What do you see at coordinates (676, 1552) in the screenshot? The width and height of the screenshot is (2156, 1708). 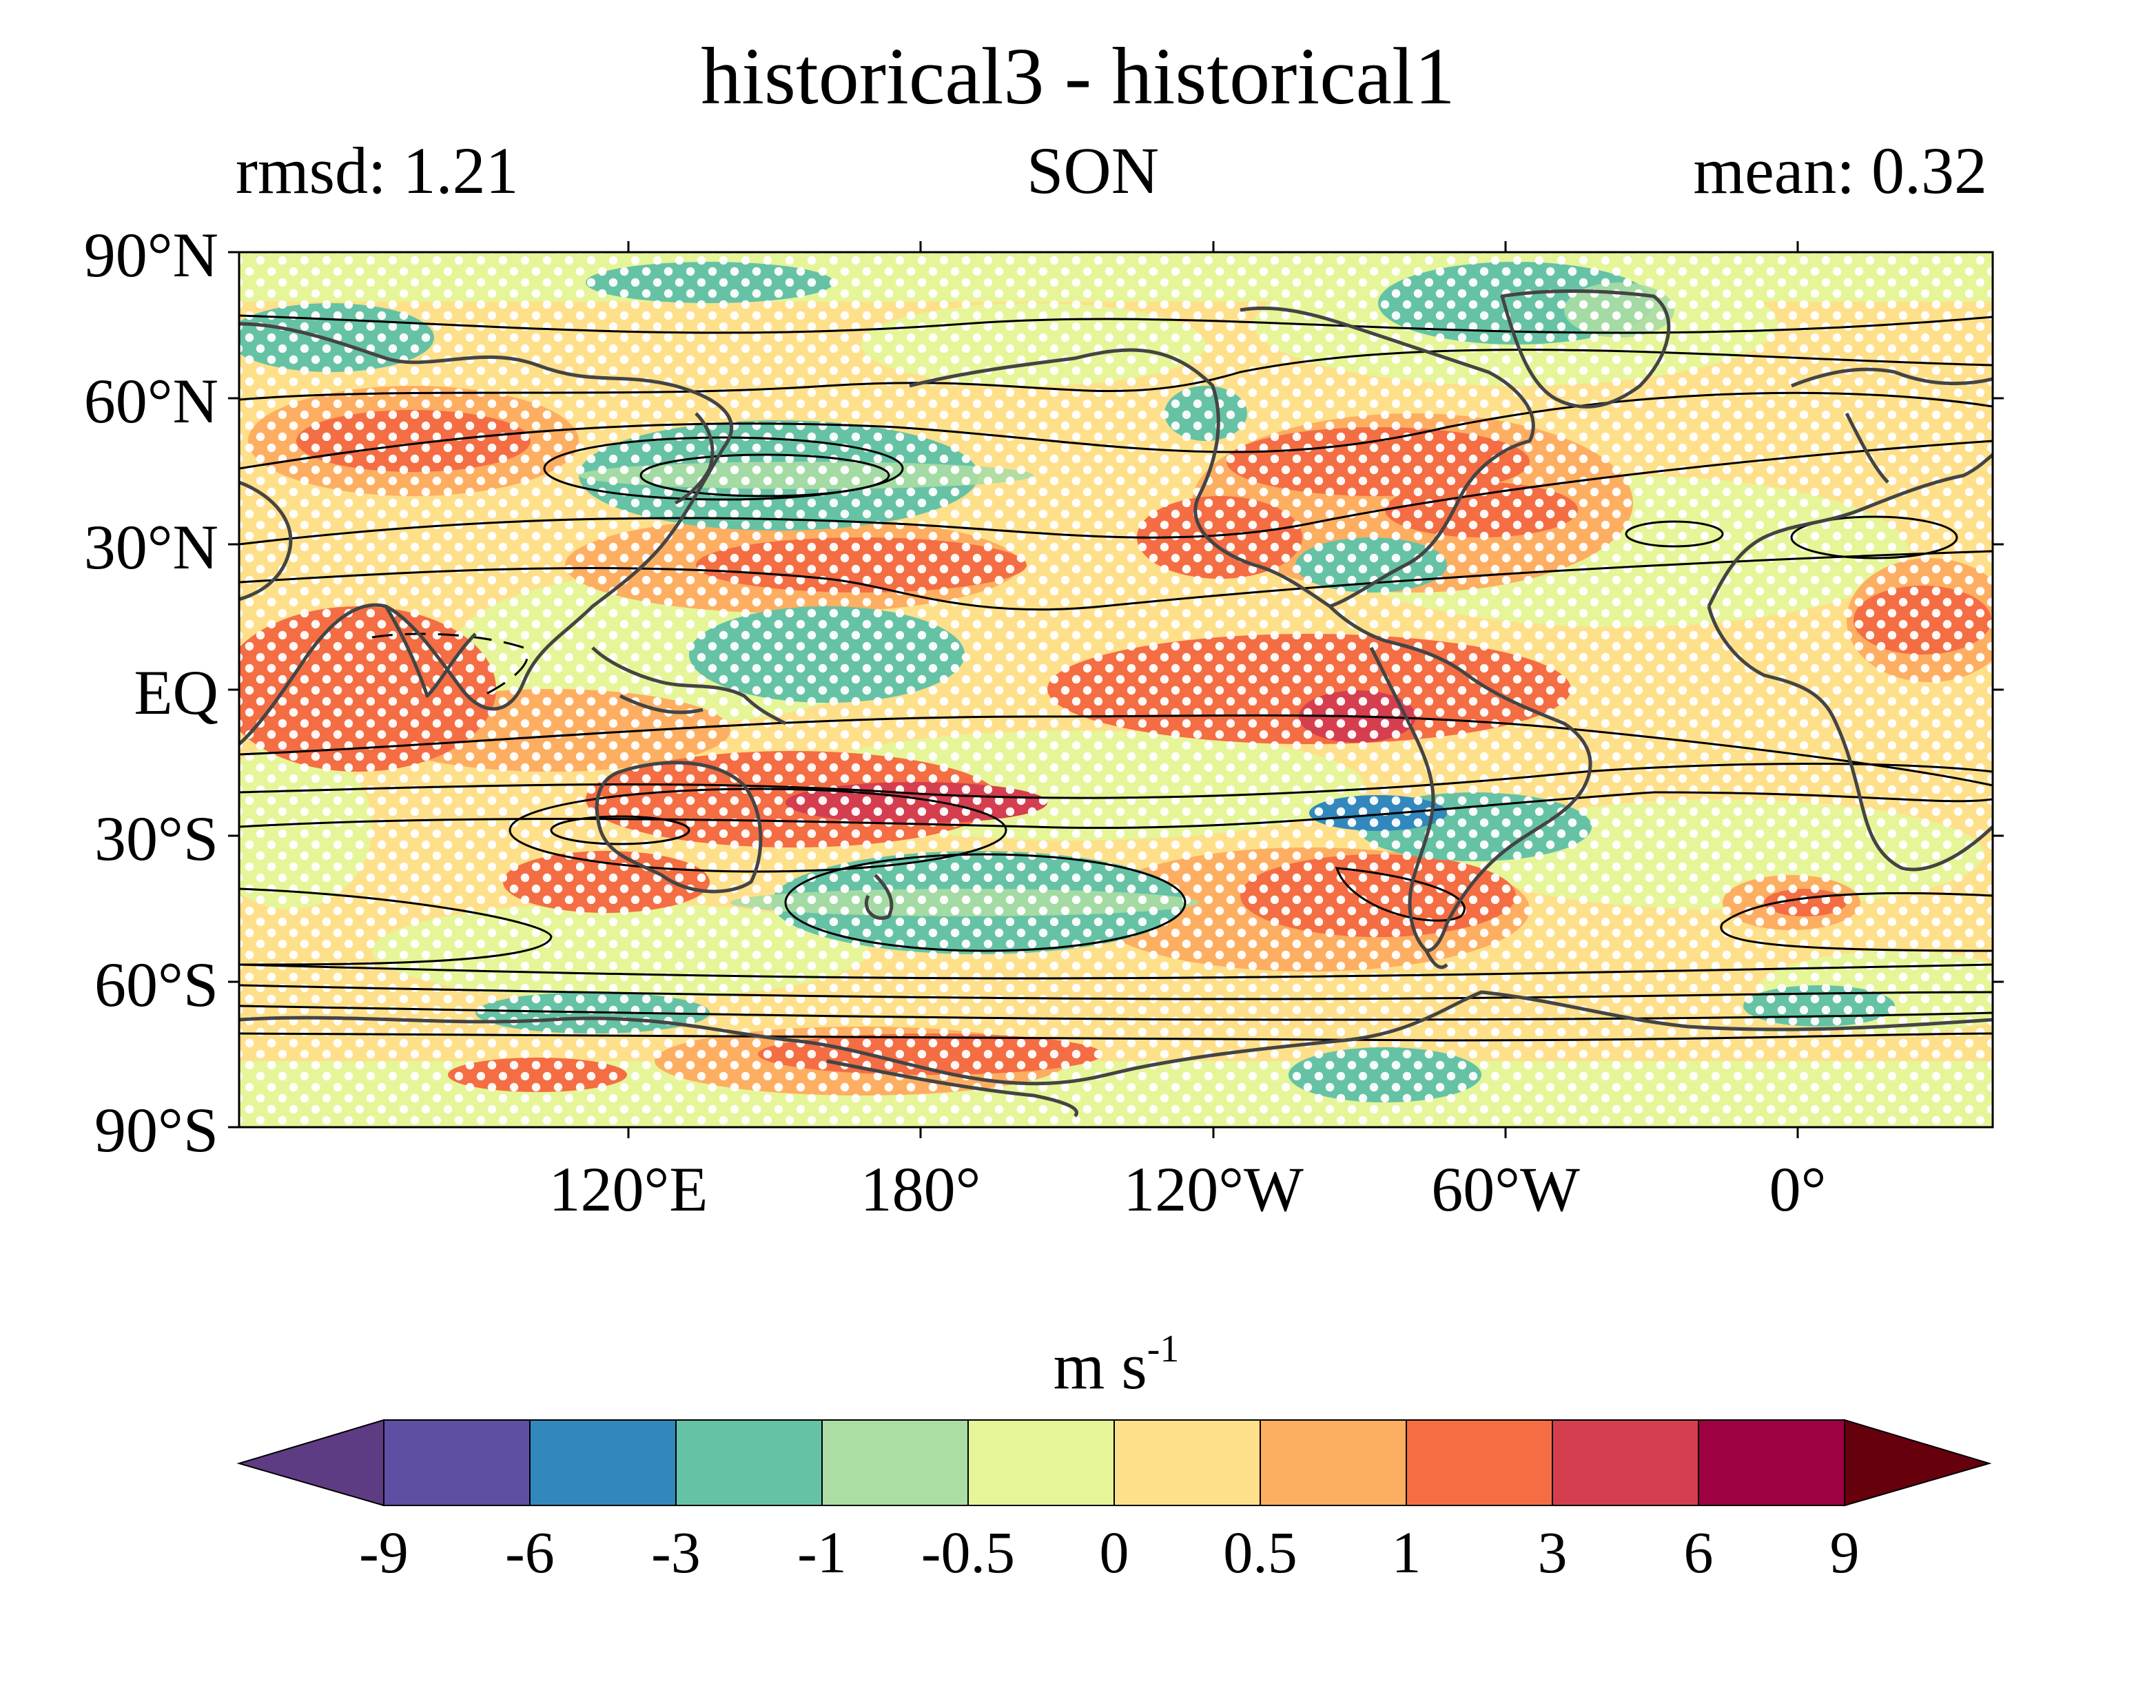 I see `cb-label: -3` at bounding box center [676, 1552].